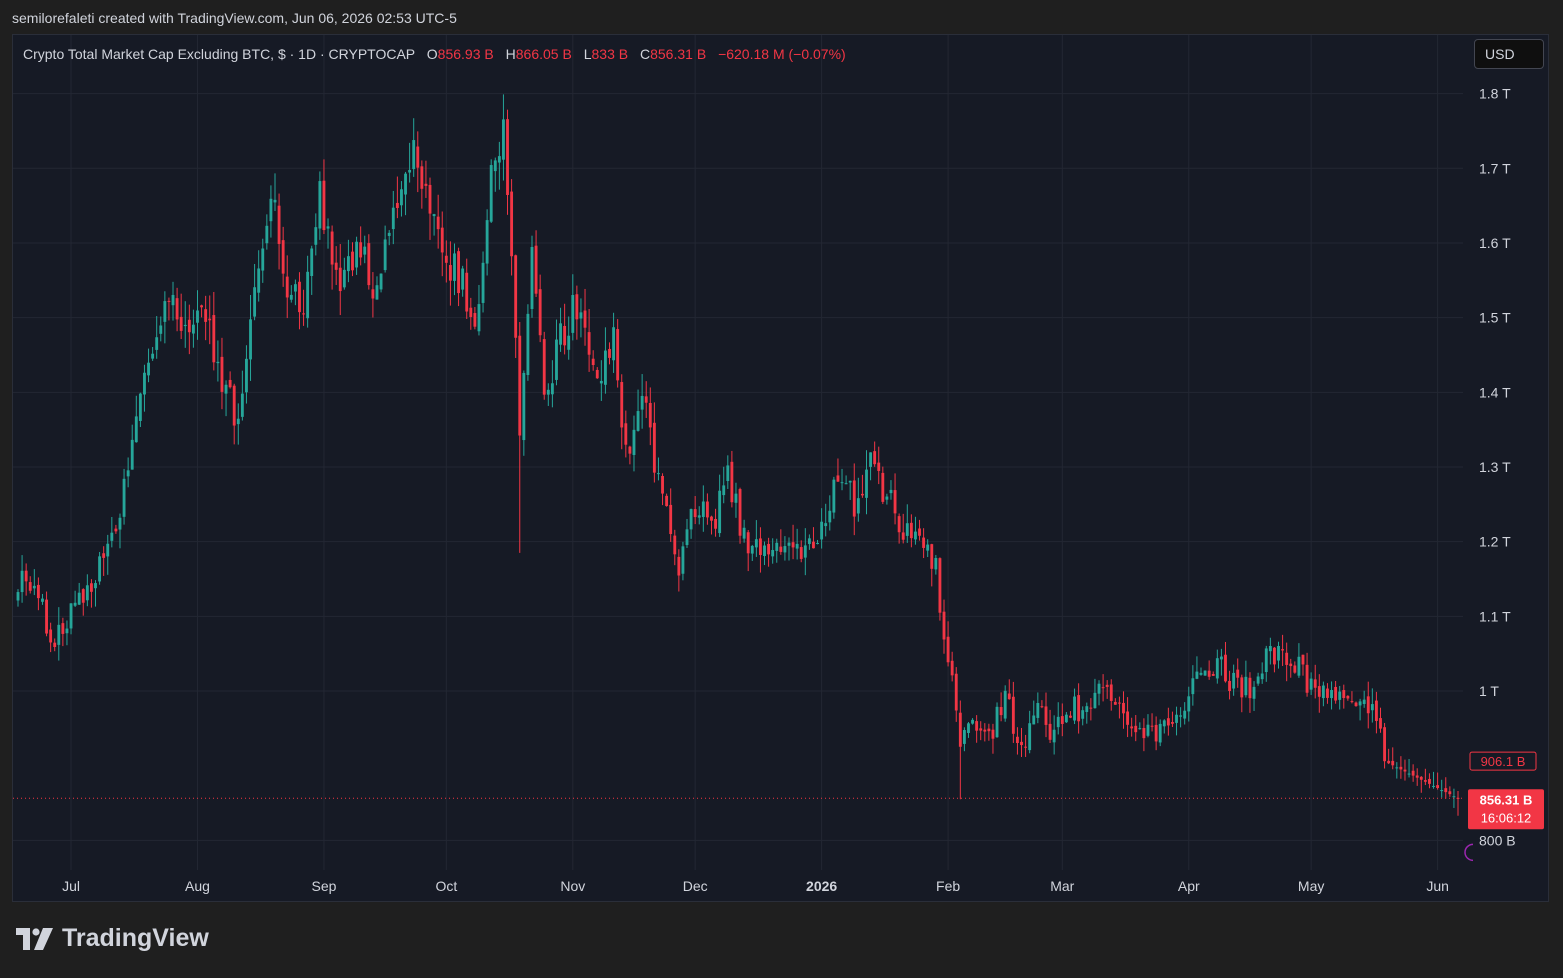 The image size is (1563, 978). Describe the element at coordinates (1509, 54) in the screenshot. I see `currency-button: USD` at that location.